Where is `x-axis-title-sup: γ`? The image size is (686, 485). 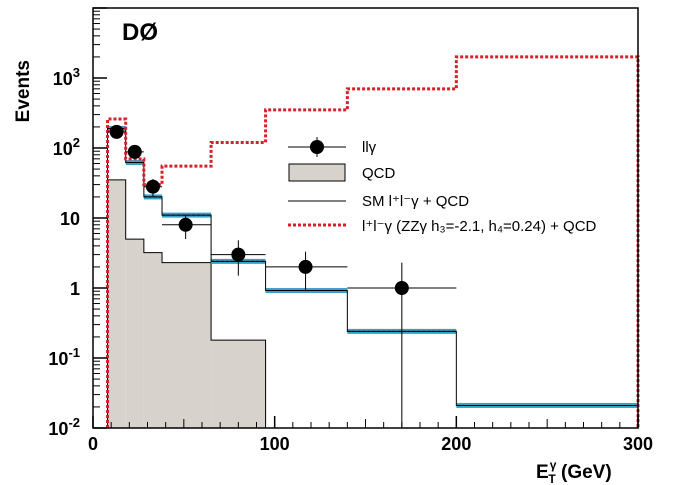 x-axis-title-sup: γ is located at coordinates (553, 465).